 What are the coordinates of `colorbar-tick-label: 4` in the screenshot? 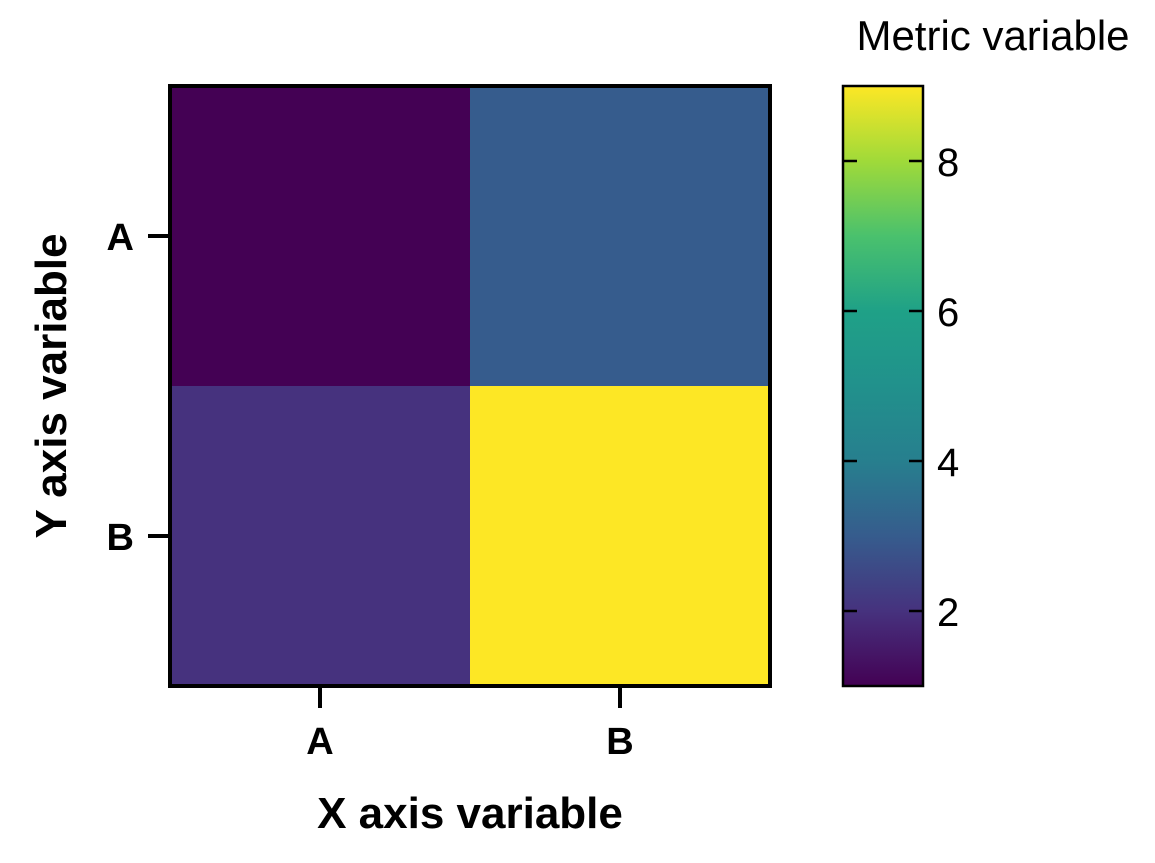 It's located at (948, 463).